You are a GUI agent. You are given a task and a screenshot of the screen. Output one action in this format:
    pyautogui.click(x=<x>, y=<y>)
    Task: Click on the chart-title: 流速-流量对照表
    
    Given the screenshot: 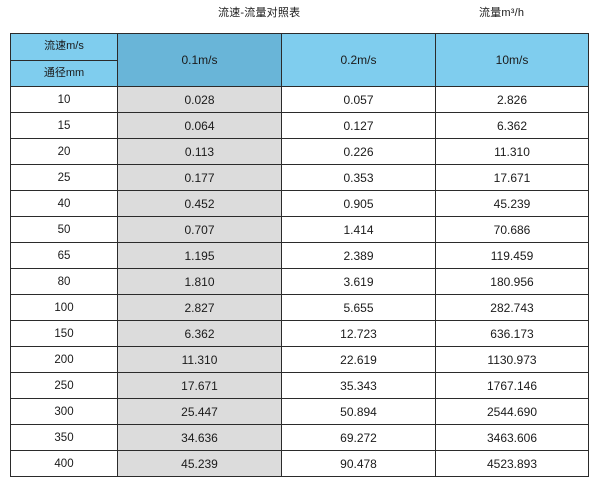 What is the action you would take?
    pyautogui.click(x=259, y=13)
    